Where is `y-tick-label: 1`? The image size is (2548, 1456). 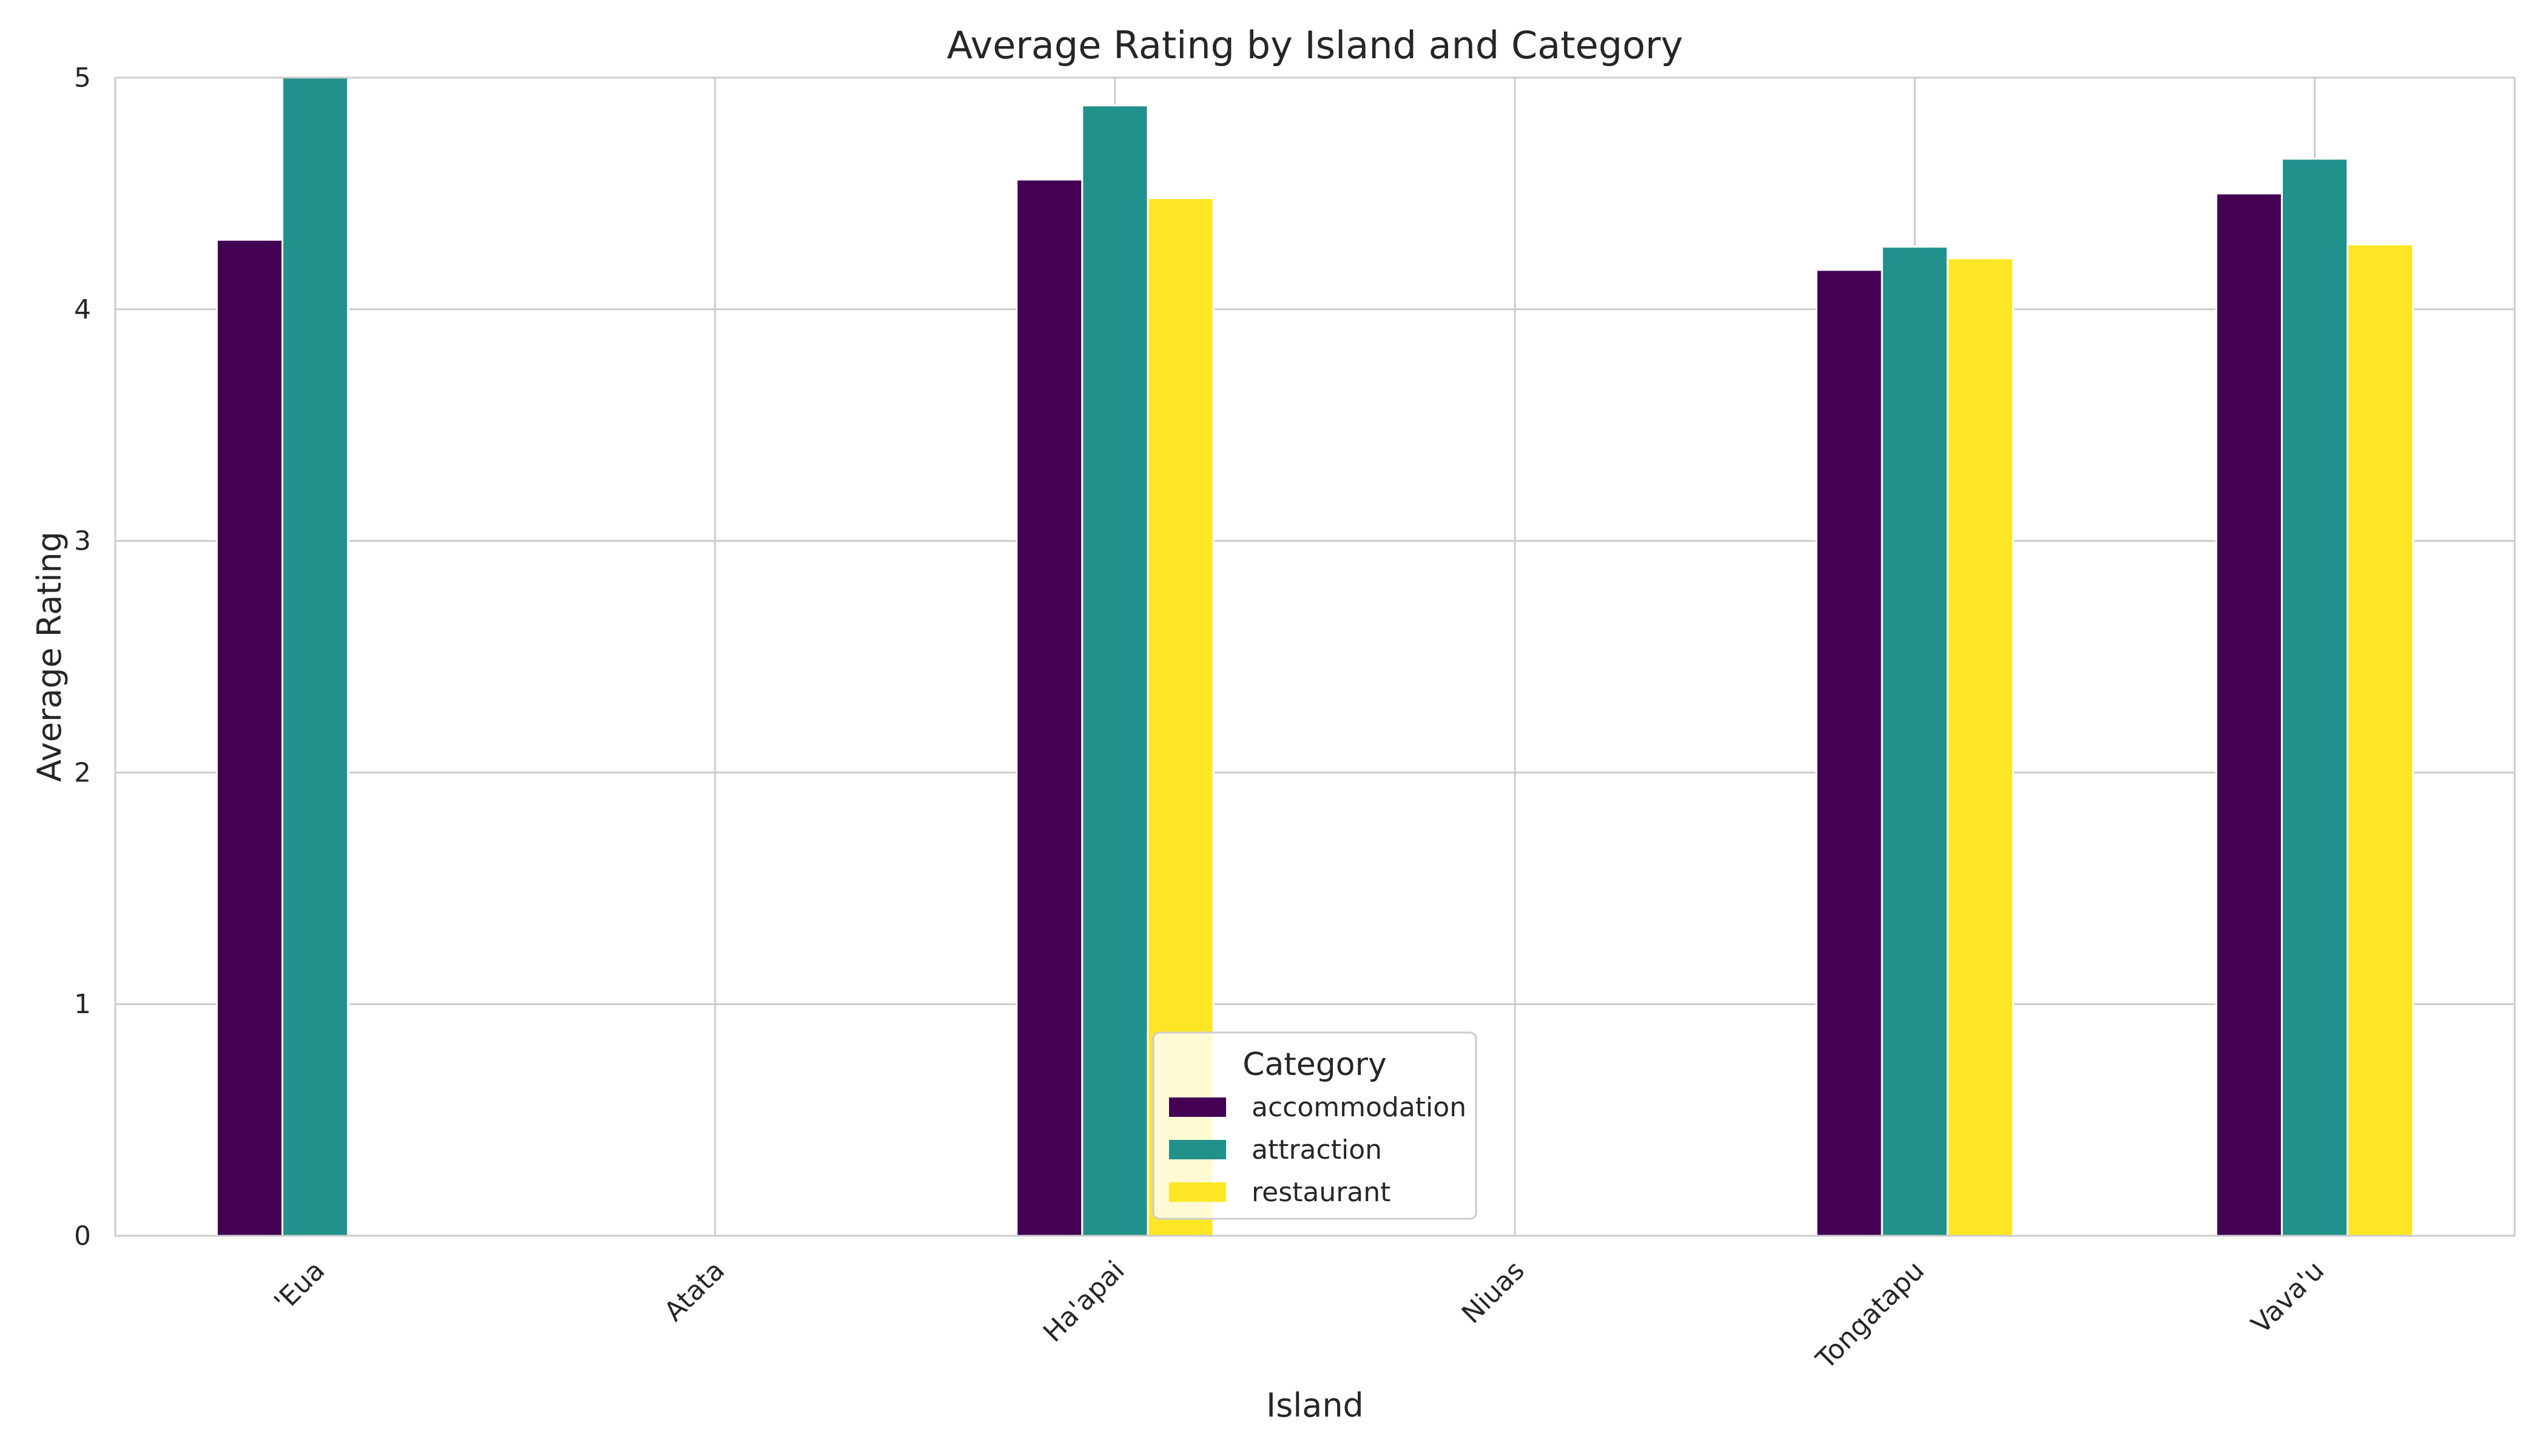 y-tick-label: 1 is located at coordinates (82, 1004).